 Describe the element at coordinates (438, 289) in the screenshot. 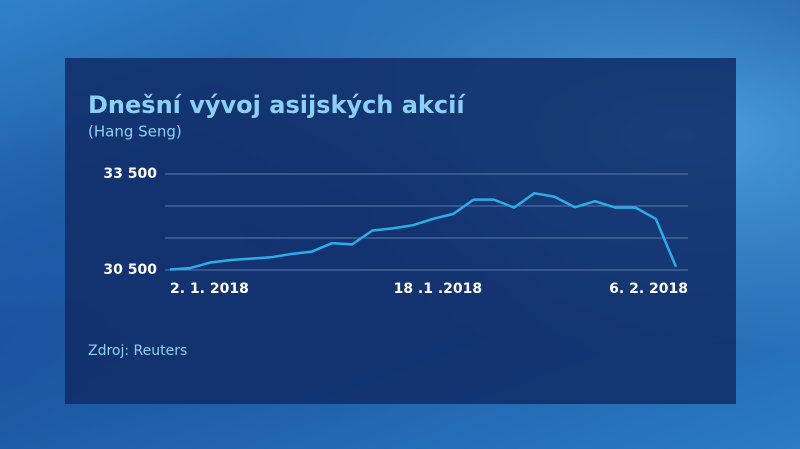

I see `x-tick-label: 18 .1 .2018` at that location.